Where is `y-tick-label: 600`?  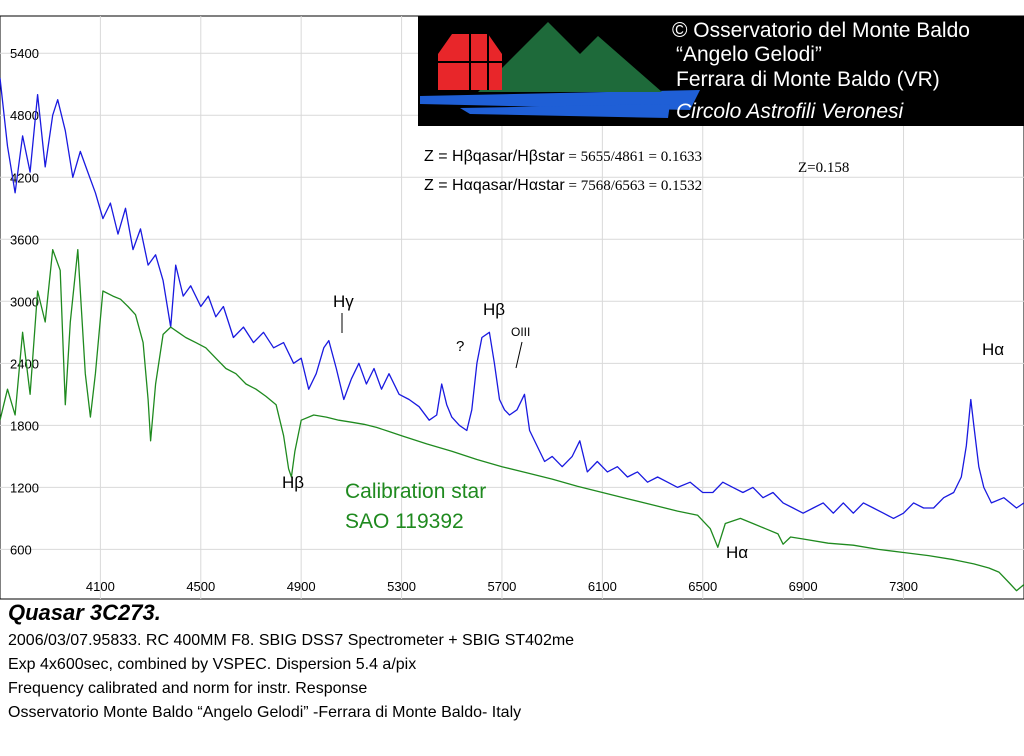
y-tick-label: 600 is located at coordinates (21, 549).